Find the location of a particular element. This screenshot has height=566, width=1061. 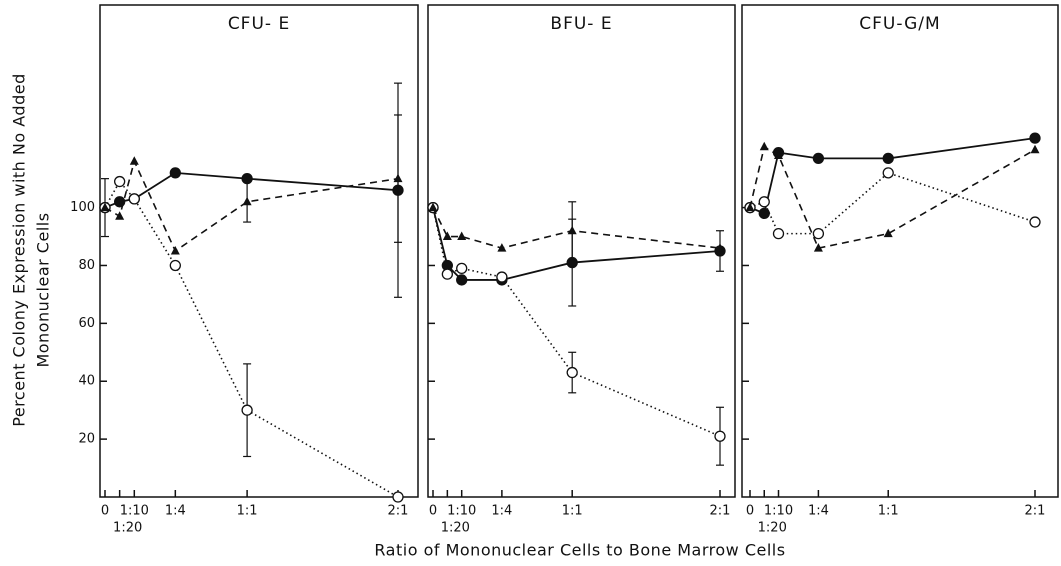

panel-title: CFU- E is located at coordinates (259, 24).